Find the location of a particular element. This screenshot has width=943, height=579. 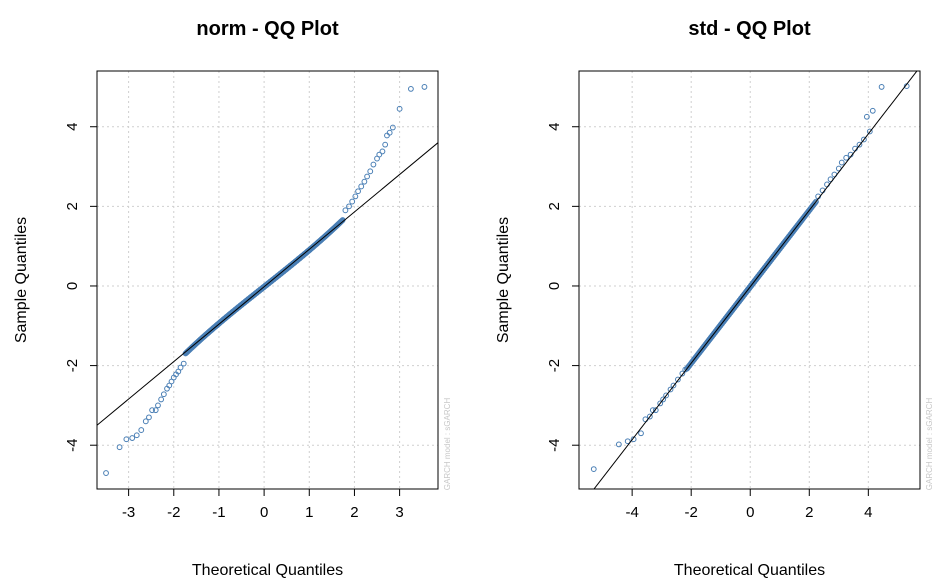

chart-title: norm - QQ Plot is located at coordinates (267, 29).